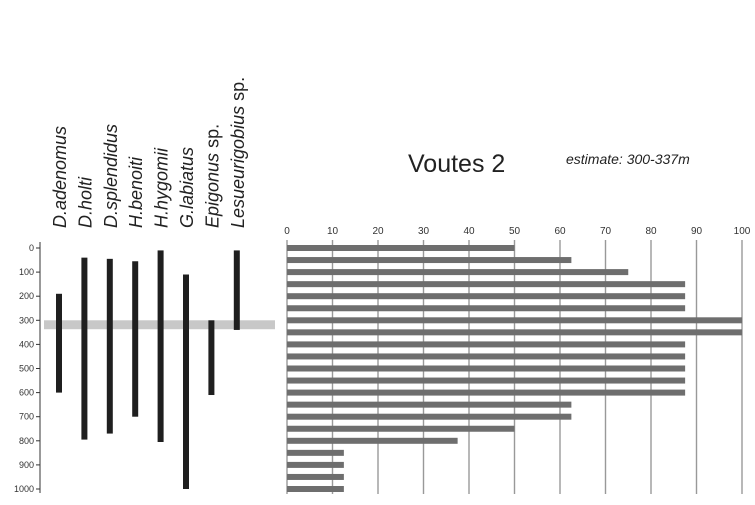 The height and width of the screenshot is (505, 755). Describe the element at coordinates (424, 231) in the screenshot. I see `x-tick-label: 30` at that location.